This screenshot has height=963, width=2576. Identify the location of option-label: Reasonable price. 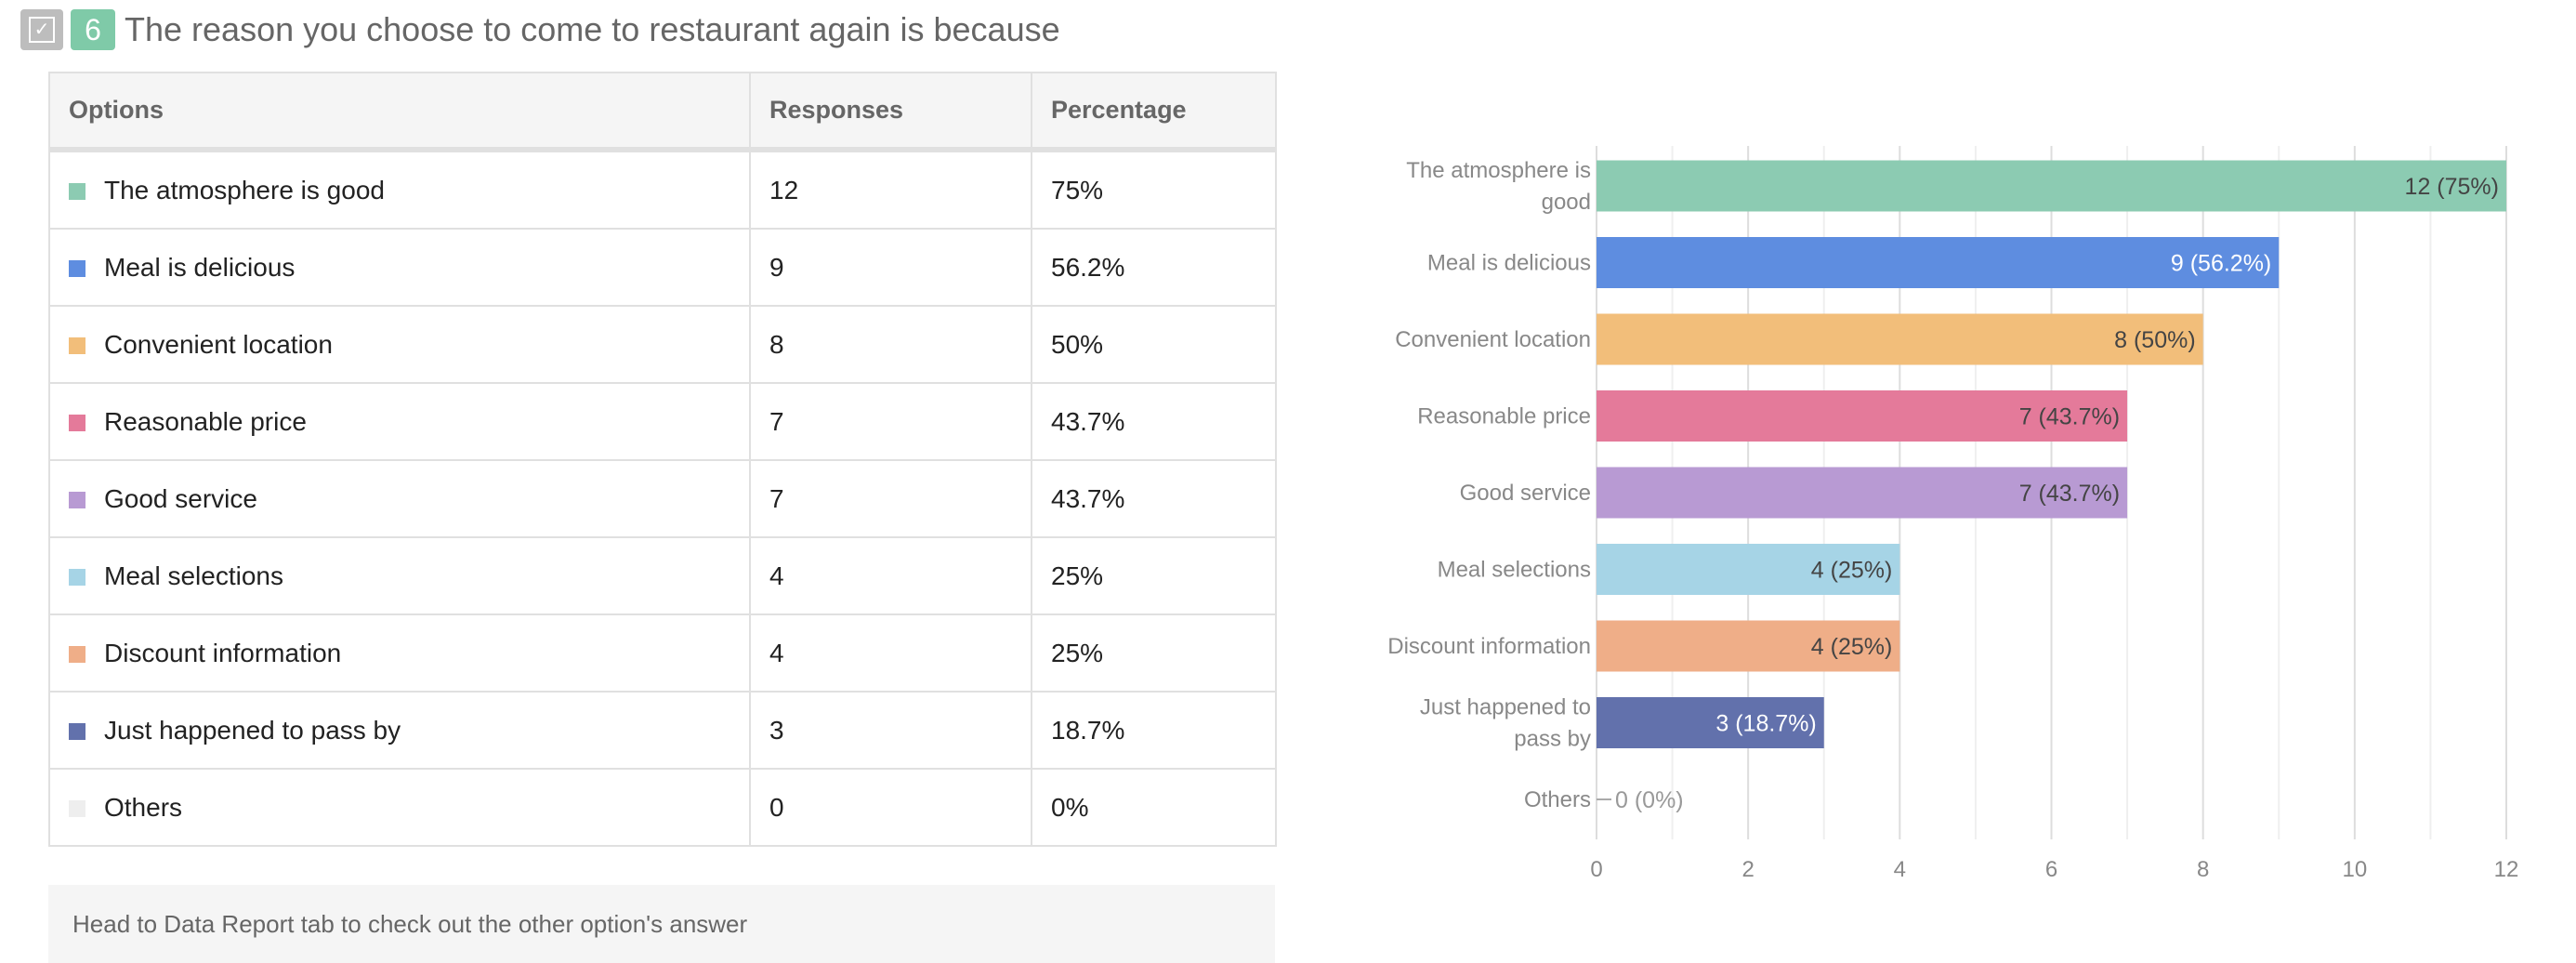
(205, 421).